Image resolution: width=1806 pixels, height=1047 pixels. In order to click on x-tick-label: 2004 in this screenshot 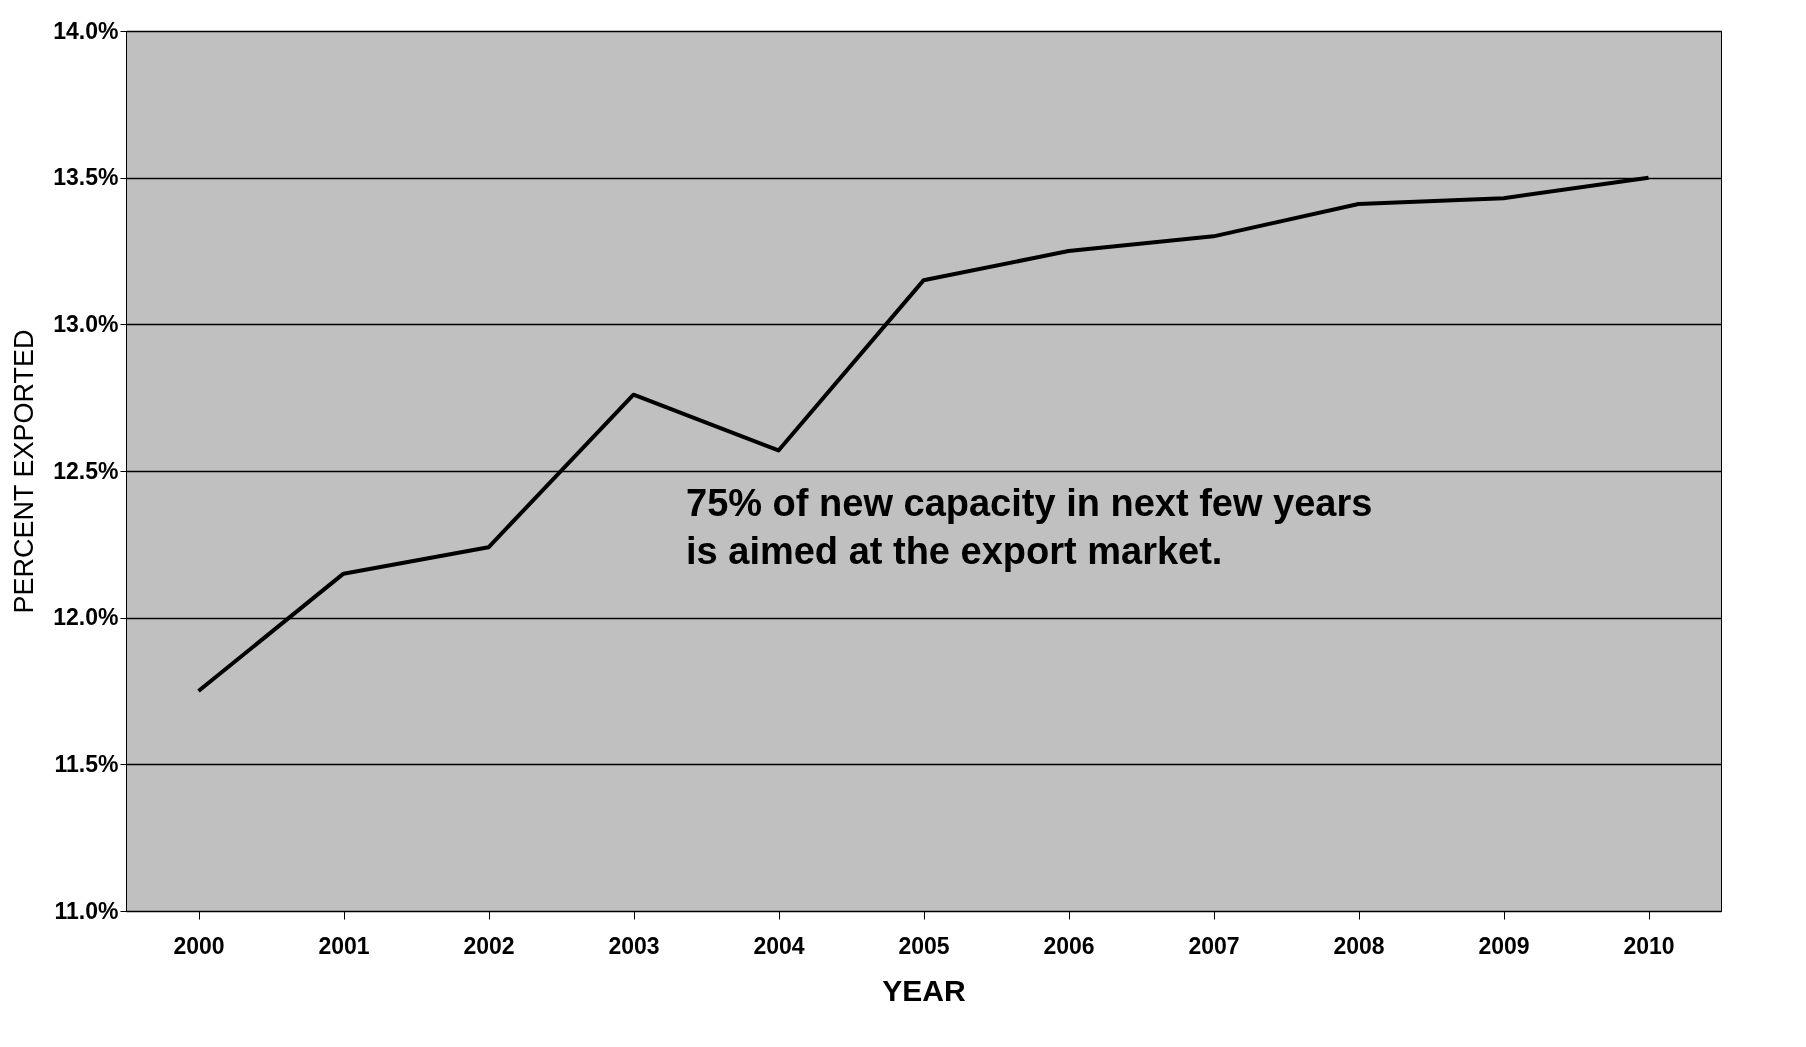, I will do `click(779, 945)`.